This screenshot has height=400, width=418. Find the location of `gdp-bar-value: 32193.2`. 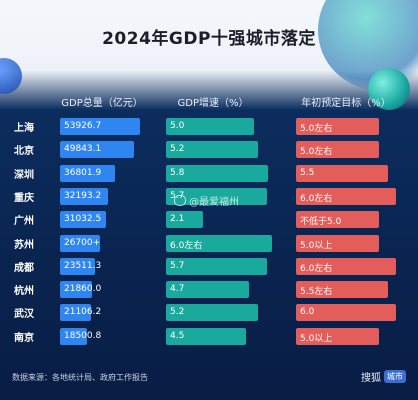

gdp-bar-value: 32193.2 is located at coordinates (83, 195).